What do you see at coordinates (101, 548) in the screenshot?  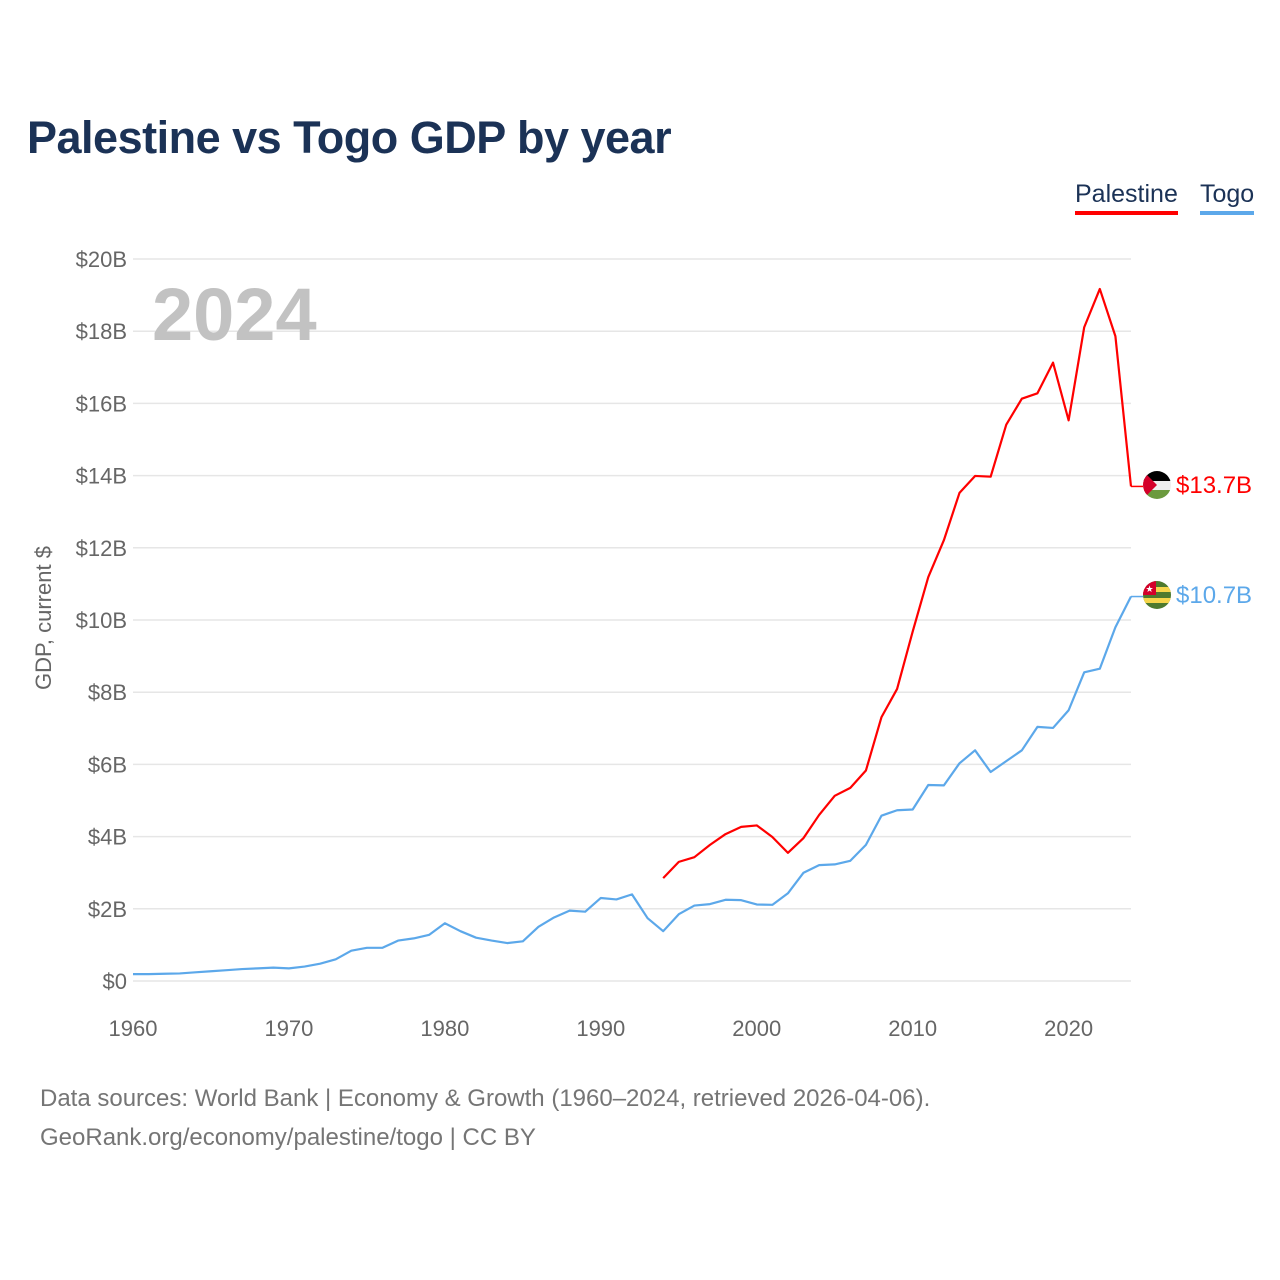 I see `y-tick-label: $12B` at bounding box center [101, 548].